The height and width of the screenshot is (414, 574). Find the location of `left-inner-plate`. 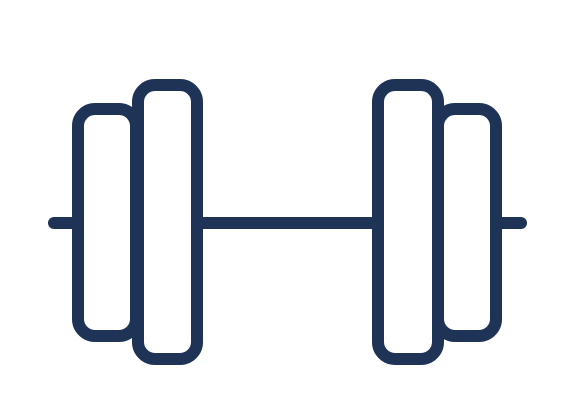

left-inner-plate is located at coordinates (167, 222).